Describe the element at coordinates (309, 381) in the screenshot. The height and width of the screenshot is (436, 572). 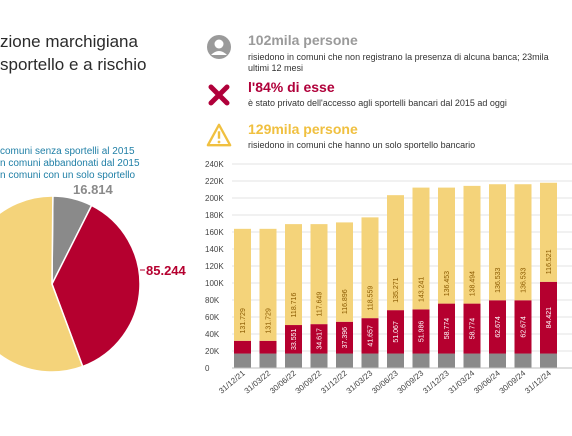
I see `x-tick-label: 30/09/22` at that location.